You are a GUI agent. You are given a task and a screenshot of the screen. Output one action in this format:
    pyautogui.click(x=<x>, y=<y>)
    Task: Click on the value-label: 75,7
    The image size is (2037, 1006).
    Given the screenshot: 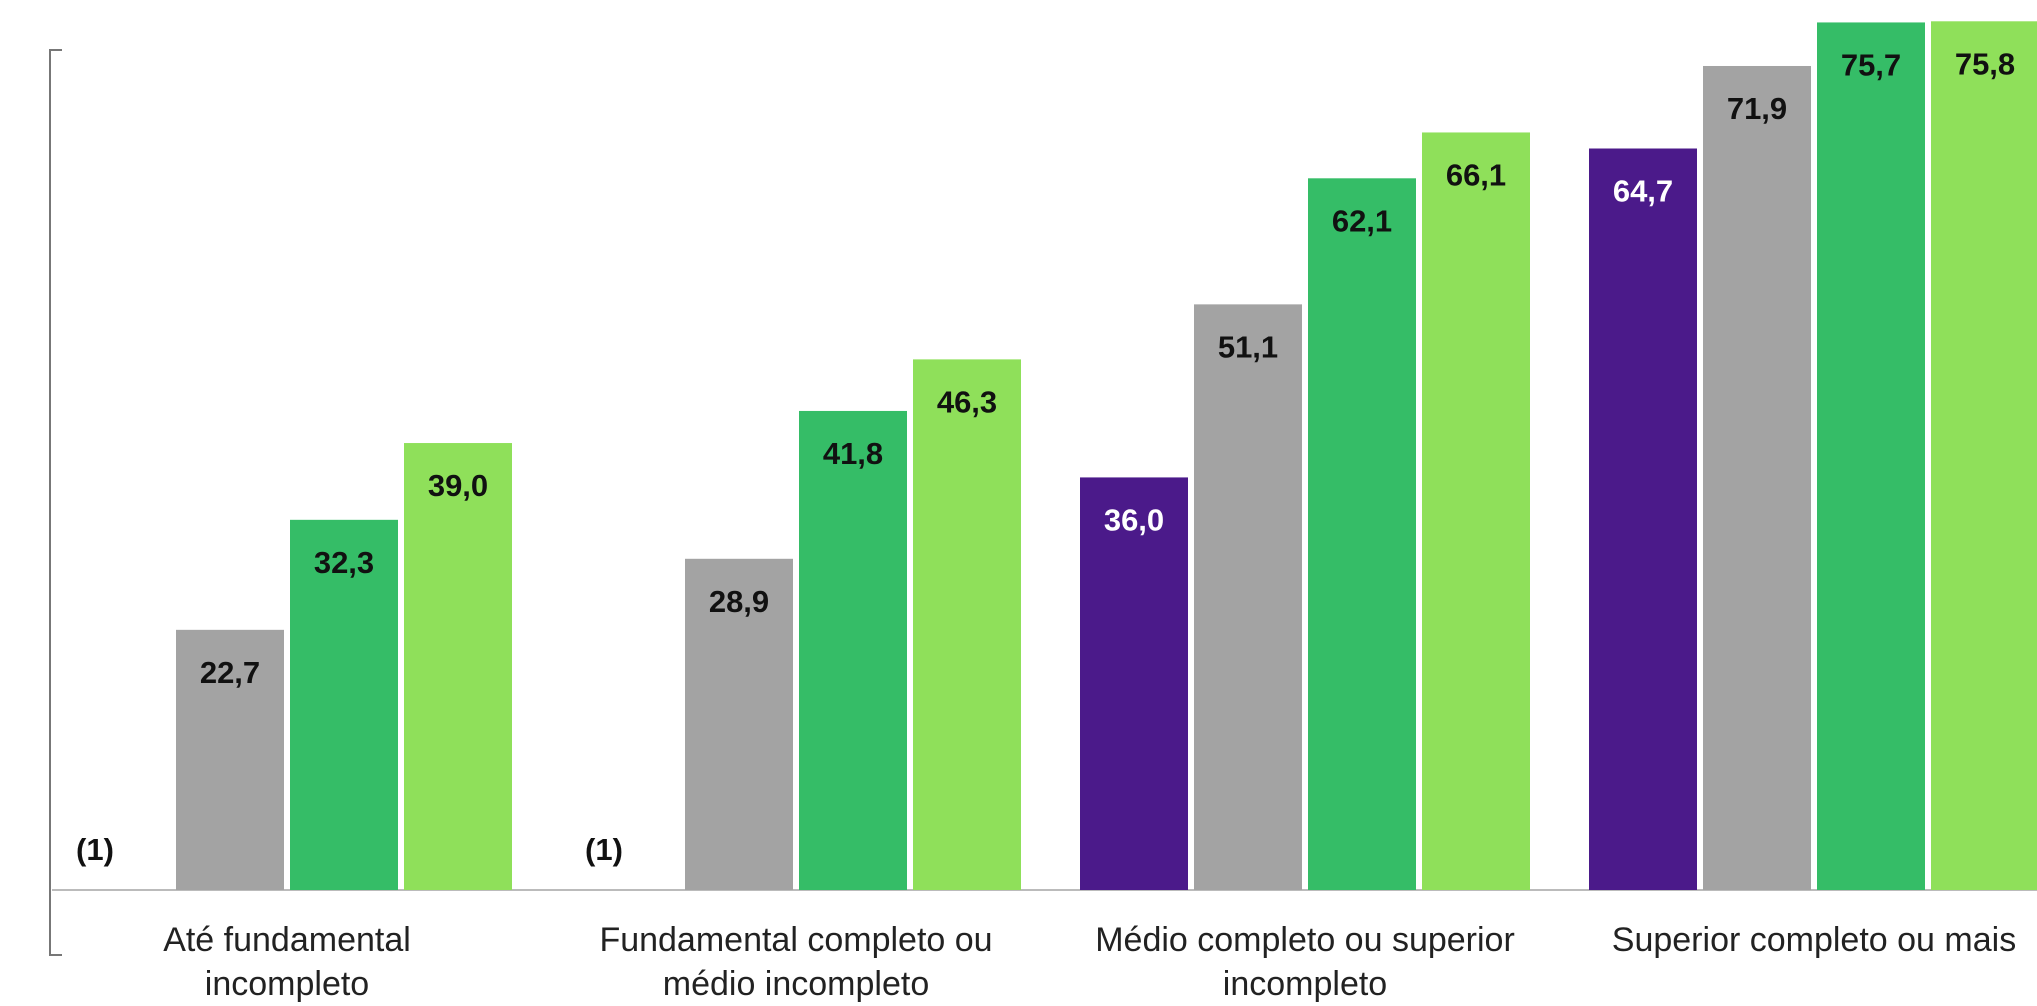 What is the action you would take?
    pyautogui.click(x=1871, y=65)
    